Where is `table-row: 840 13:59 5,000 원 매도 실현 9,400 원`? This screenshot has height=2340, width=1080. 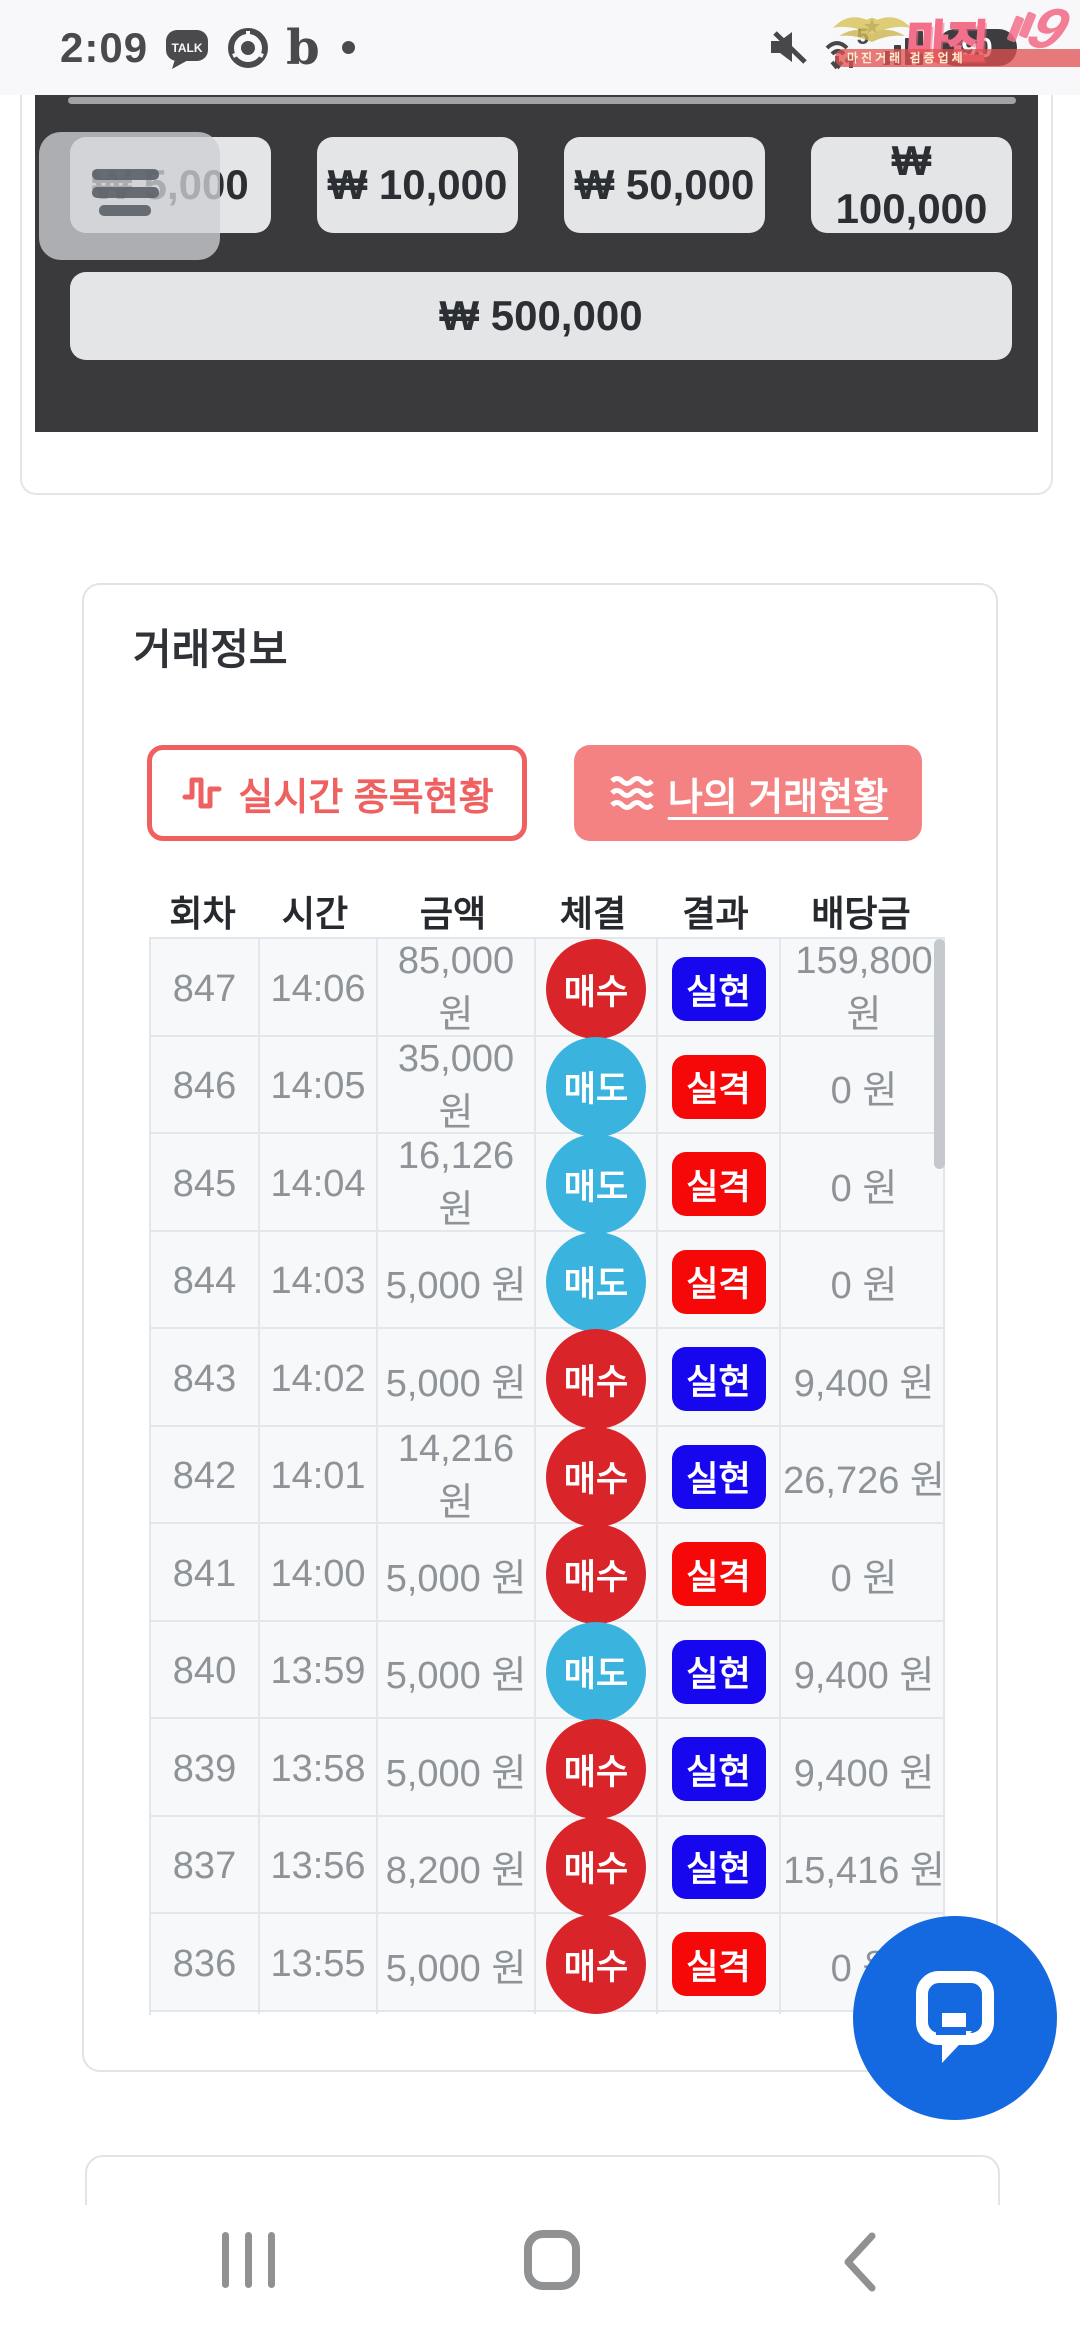 table-row: 840 13:59 5,000 원 매도 실현 9,400 원 is located at coordinates (547, 1671).